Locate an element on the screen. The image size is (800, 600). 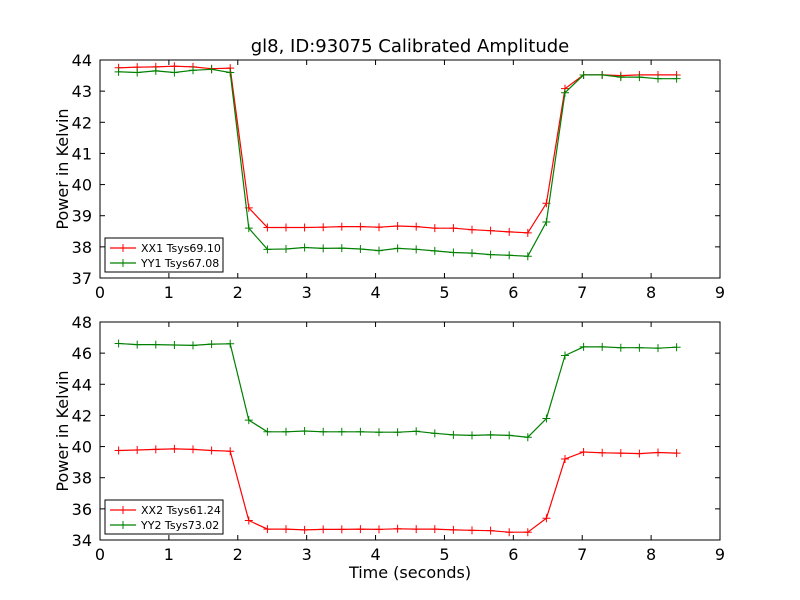
plot2-x-tick-label: 7 is located at coordinates (582, 554).